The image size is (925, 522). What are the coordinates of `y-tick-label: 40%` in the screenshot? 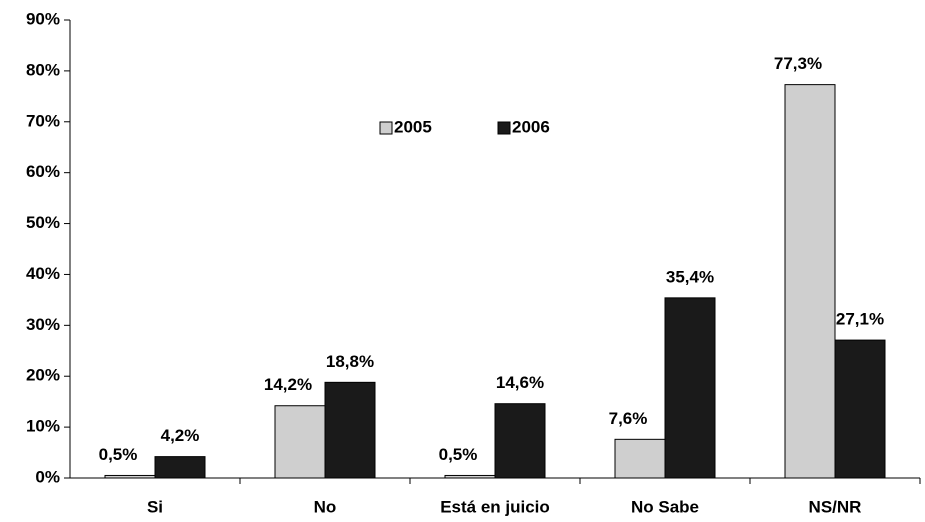 It's located at (43, 273).